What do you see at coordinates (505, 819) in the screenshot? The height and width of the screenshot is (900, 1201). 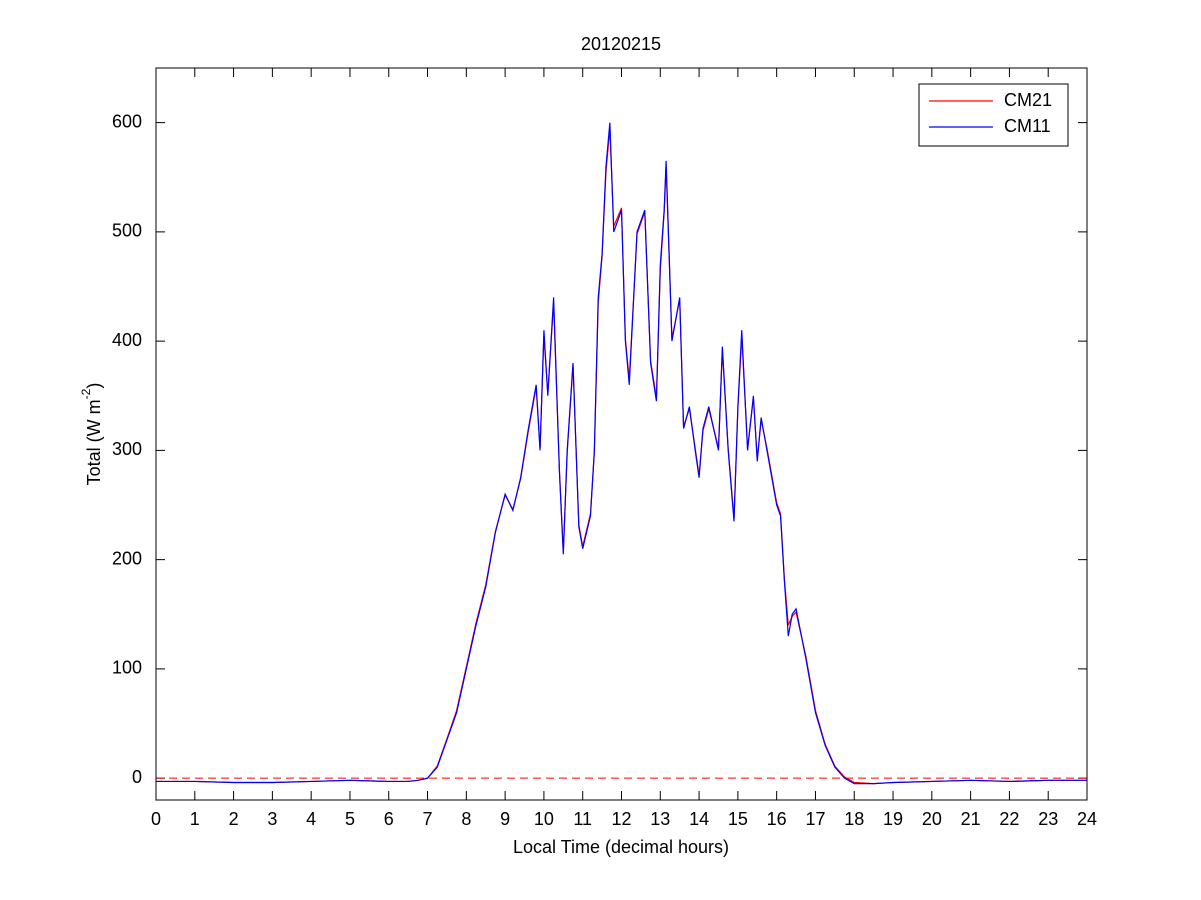 I see `x-tick-label: 9` at bounding box center [505, 819].